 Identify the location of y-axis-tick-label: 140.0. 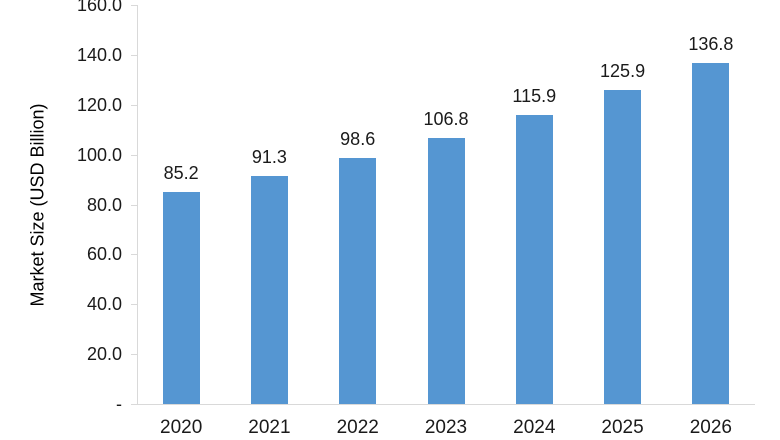
(99, 54).